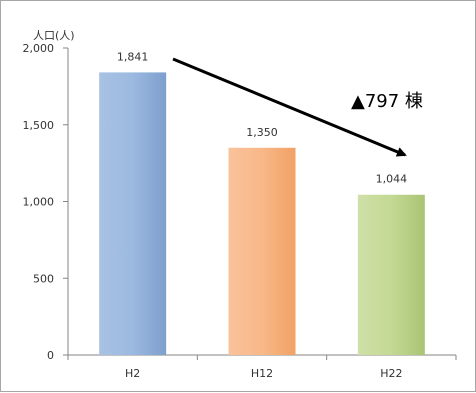 The height and width of the screenshot is (393, 476). Describe the element at coordinates (133, 56) in the screenshot. I see `data-label-h2: 1,841` at that location.